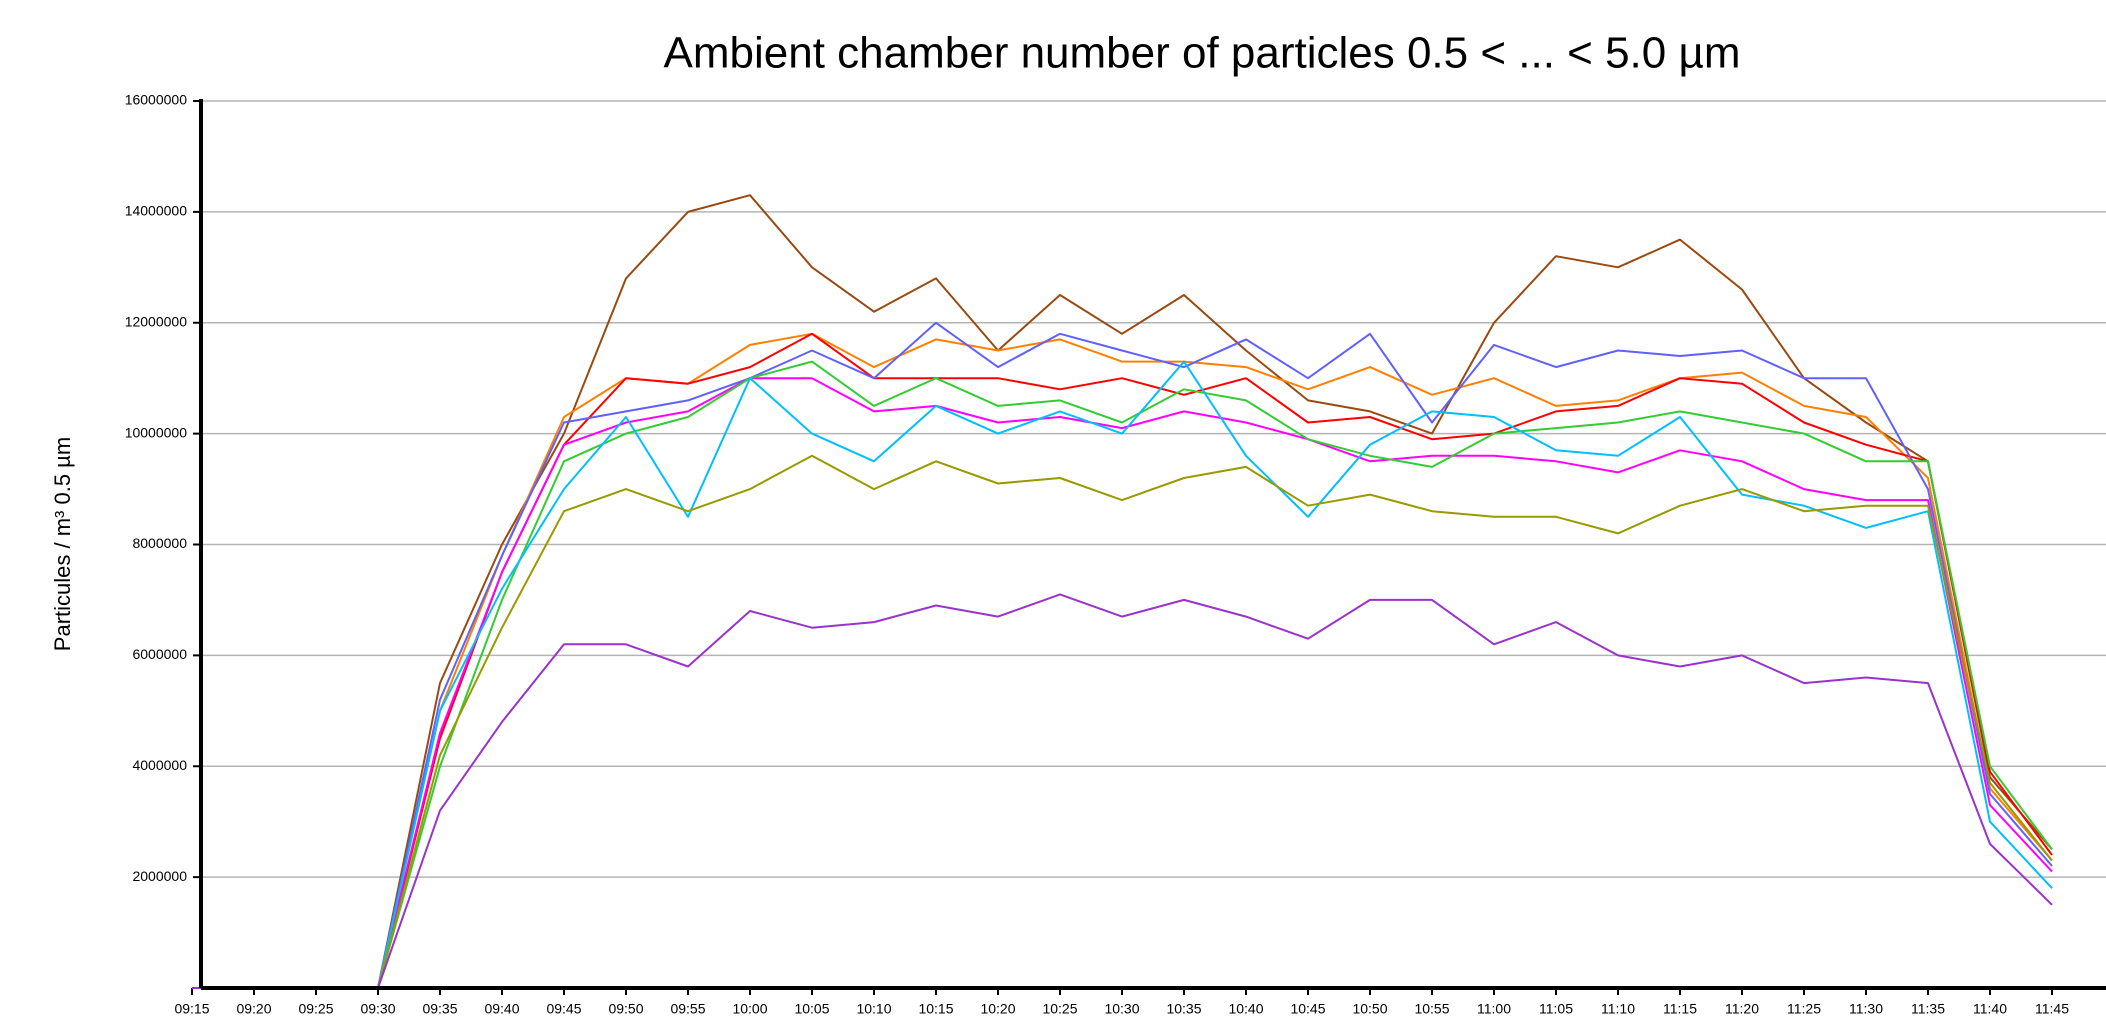 The height and width of the screenshot is (1018, 2106). What do you see at coordinates (563, 1009) in the screenshot?
I see `x-tick-label: 09:45` at bounding box center [563, 1009].